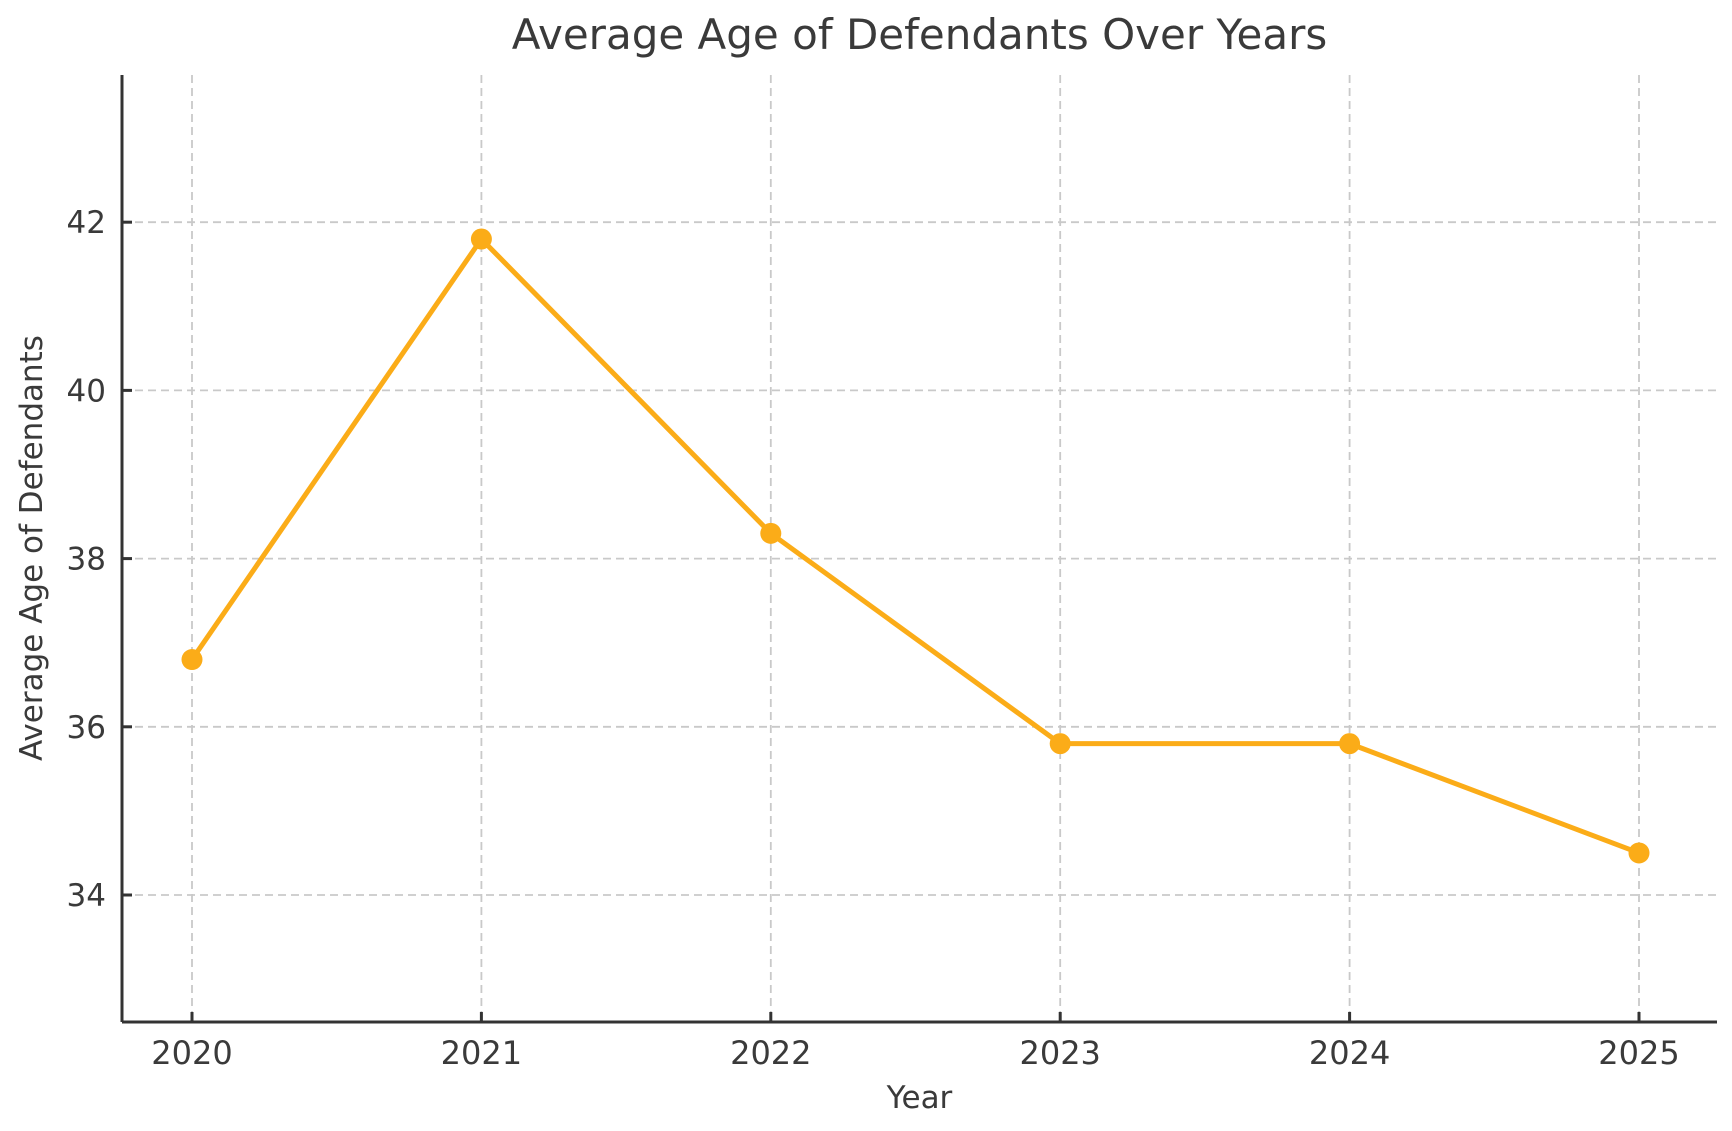 The image size is (1732, 1131). I want to click on x-tick-label: 2024, so click(1349, 1053).